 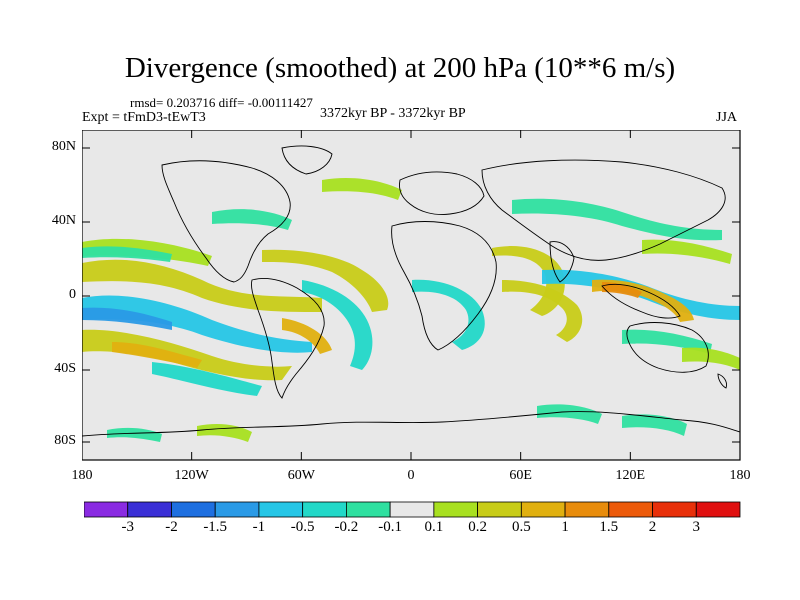 What do you see at coordinates (171, 527) in the screenshot?
I see `colorbar-label: -2` at bounding box center [171, 527].